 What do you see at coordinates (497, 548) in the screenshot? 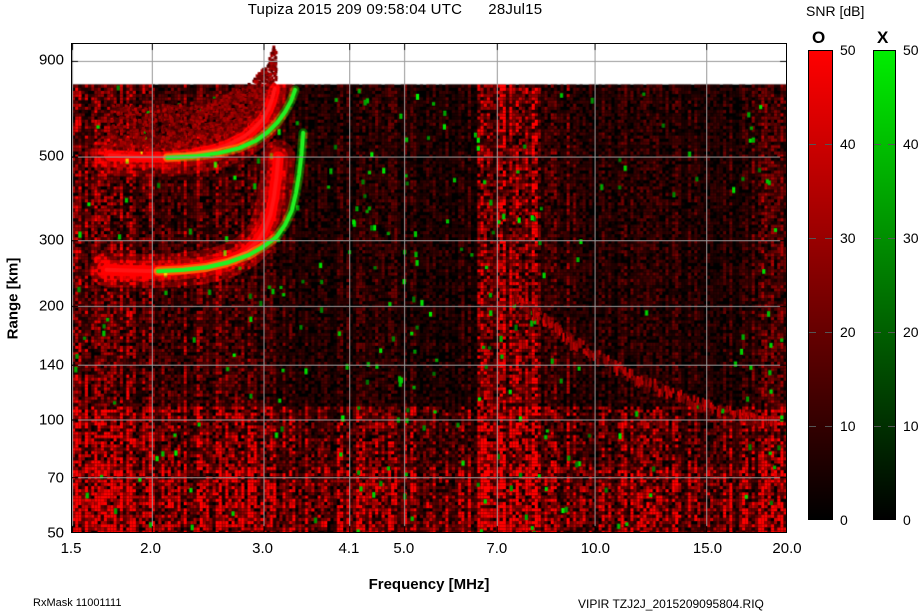
I see `x-tick-label: 7.0` at bounding box center [497, 548].